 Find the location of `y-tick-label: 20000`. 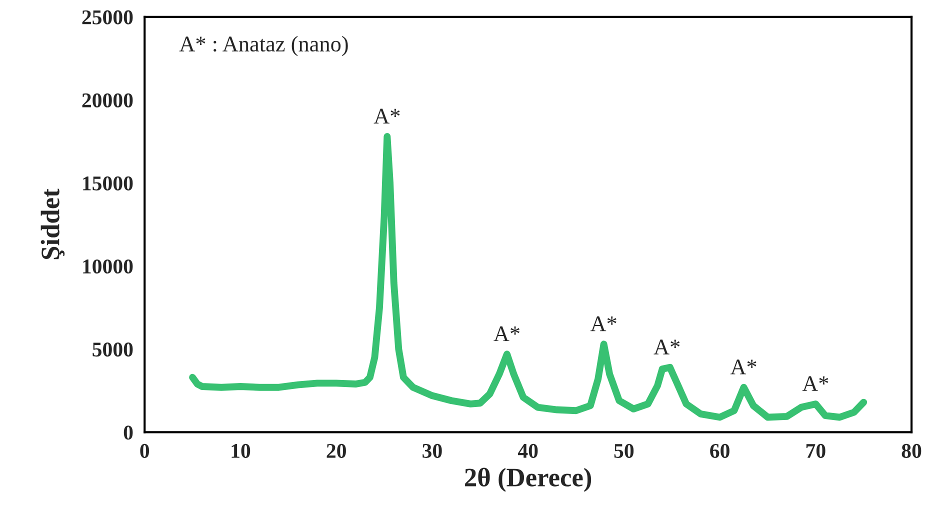

y-tick-label: 20000 is located at coordinates (107, 100).